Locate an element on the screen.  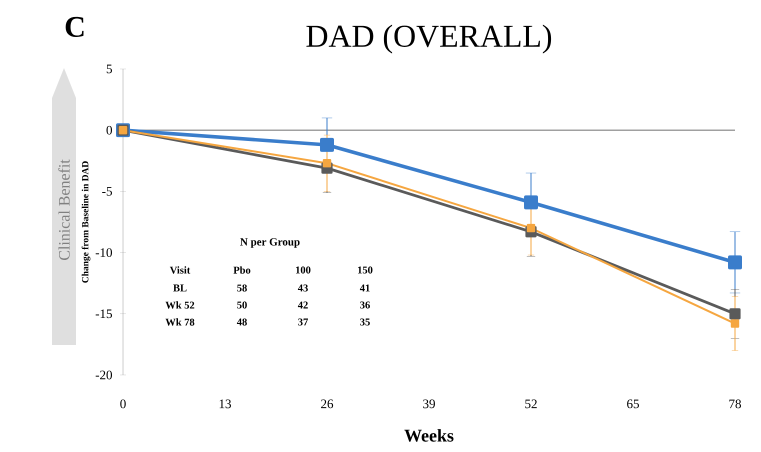
x-tick-label: 0 is located at coordinates (123, 404).